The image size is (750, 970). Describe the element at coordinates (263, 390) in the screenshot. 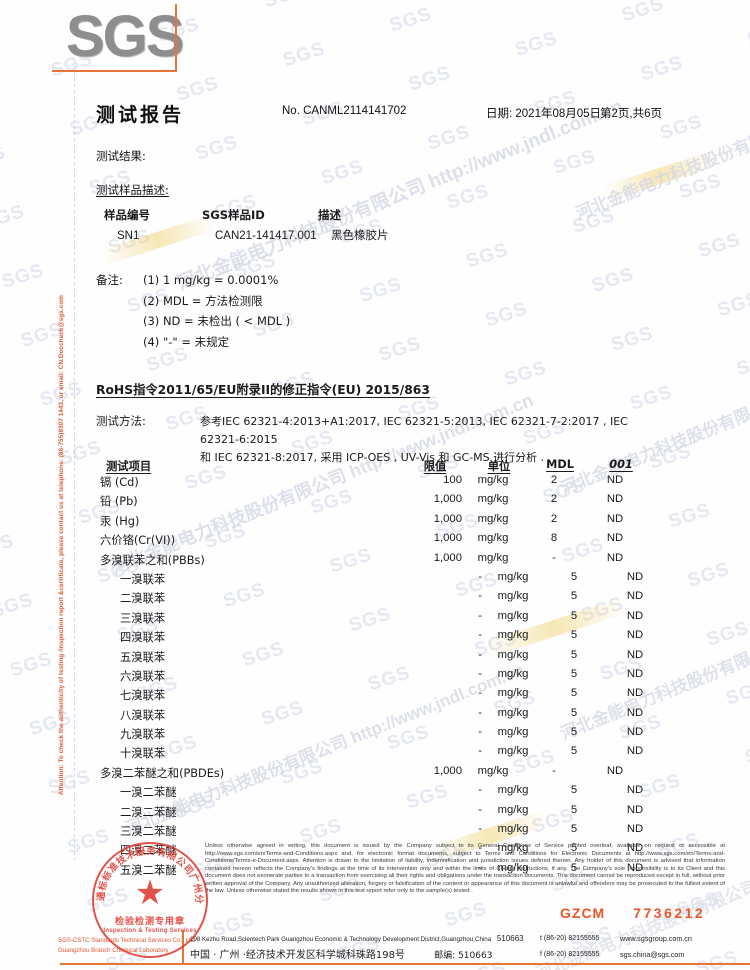

I see `rohs-directive-title: RoHS指令2011/65/EU附录II的修正指令(EU) 2015/863` at that location.